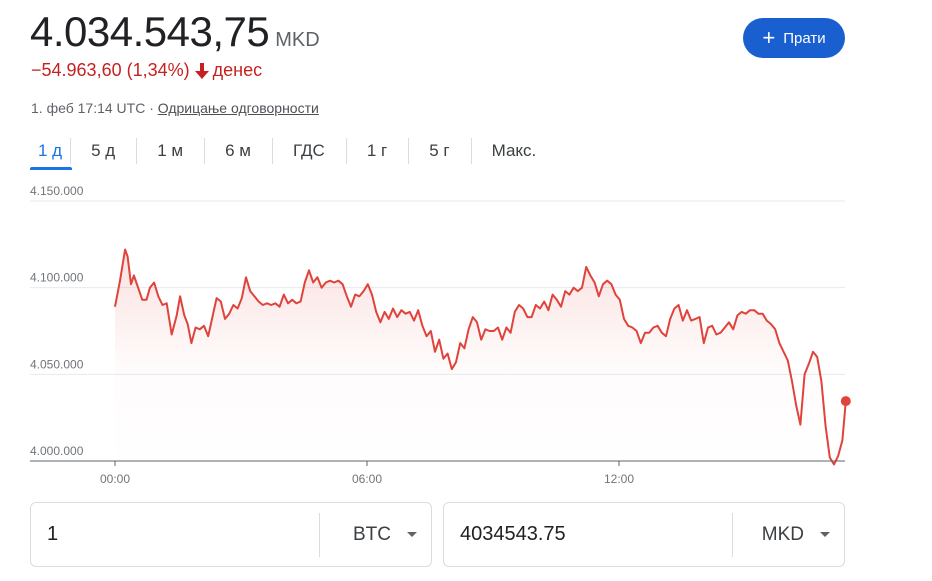 This screenshot has height=581, width=932. Describe the element at coordinates (57, 364) in the screenshot. I see `y-tick-label: 4.050.000` at that location.